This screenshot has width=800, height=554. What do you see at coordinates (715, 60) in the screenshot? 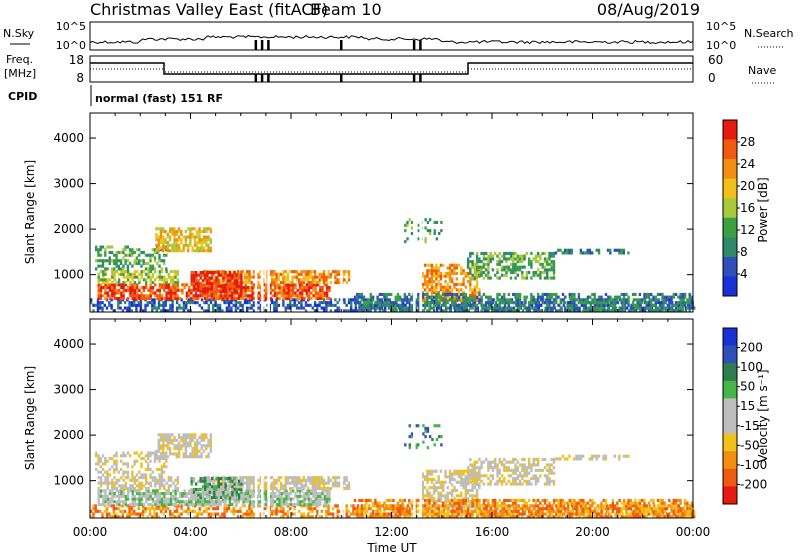
I see `freq-right-tick-top: 60` at bounding box center [715, 60].